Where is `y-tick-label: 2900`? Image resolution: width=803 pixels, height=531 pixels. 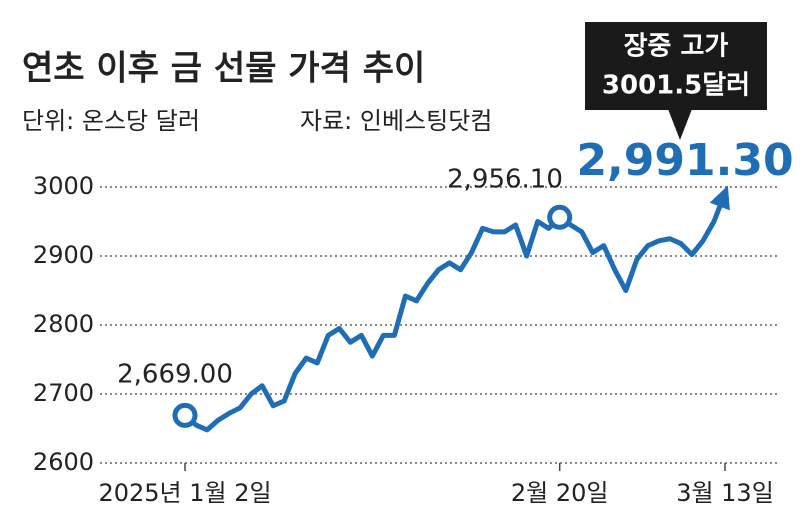
y-tick-label: 2900 is located at coordinates (63, 255).